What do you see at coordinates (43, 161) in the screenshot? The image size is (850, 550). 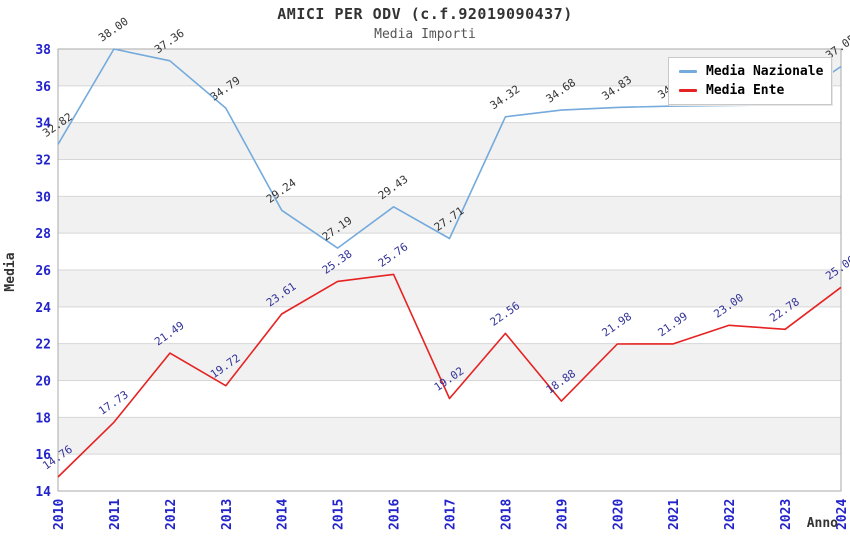 I see `y-tick-label: 32` at bounding box center [43, 161].